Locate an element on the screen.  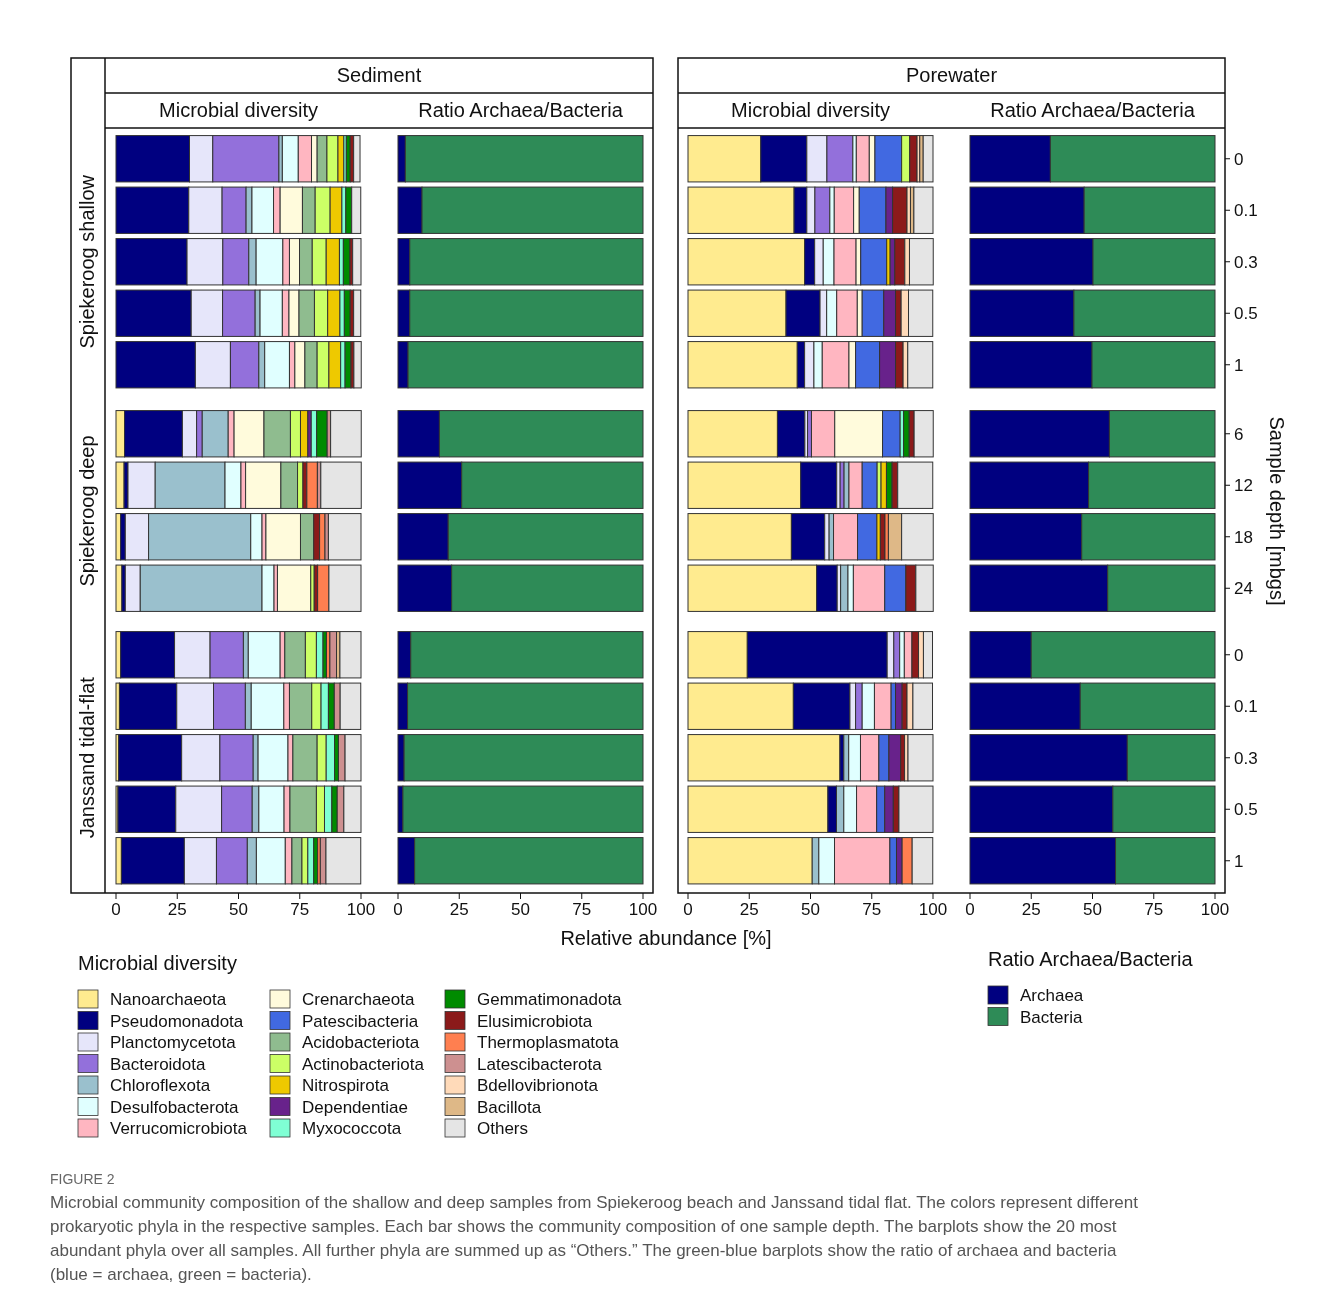
x-axis-title: Relative abundance [%] is located at coordinates (666, 938).